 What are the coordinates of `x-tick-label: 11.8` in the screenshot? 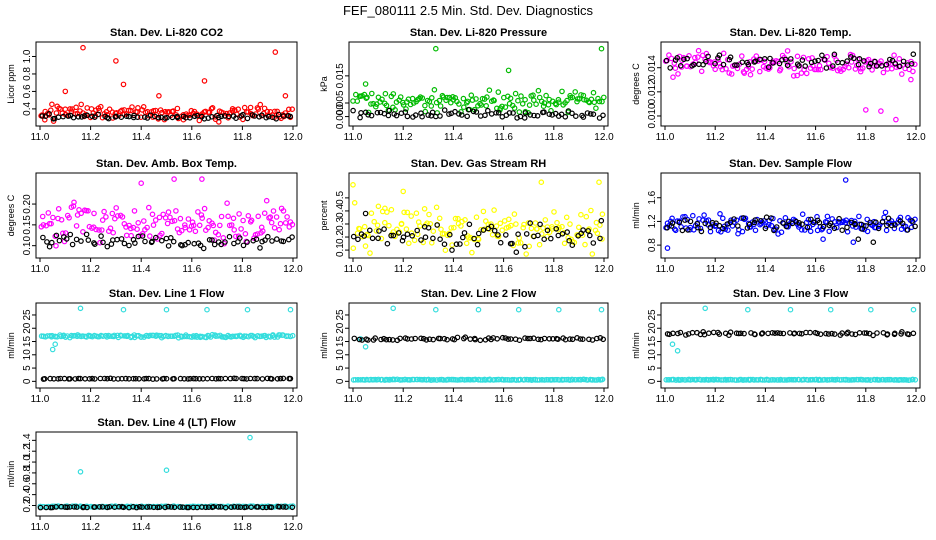 It's located at (865, 399).